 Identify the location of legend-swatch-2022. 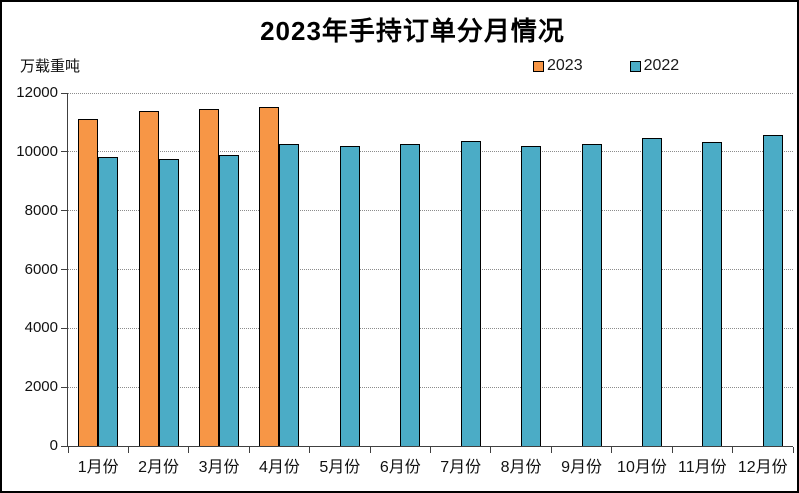
(635, 66).